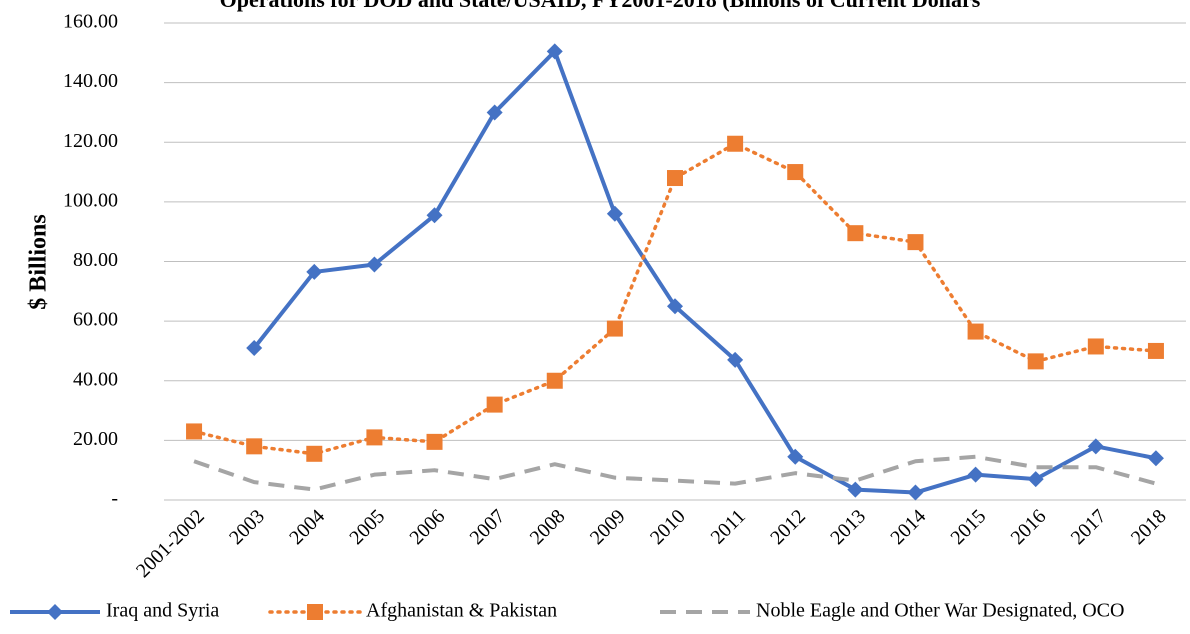 Image resolution: width=1190 pixels, height=634 pixels. What do you see at coordinates (114, 499) in the screenshot?
I see `y-tick-label: -` at bounding box center [114, 499].